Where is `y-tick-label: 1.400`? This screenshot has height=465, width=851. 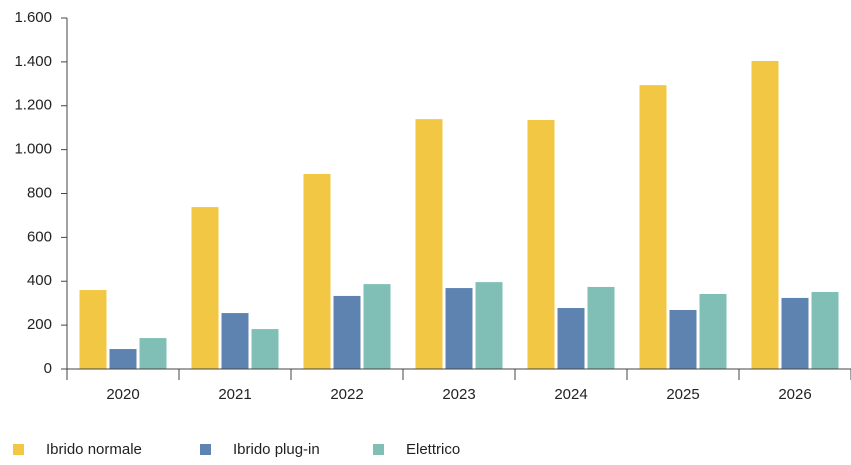
y-tick-label: 1.400 is located at coordinates (33, 61).